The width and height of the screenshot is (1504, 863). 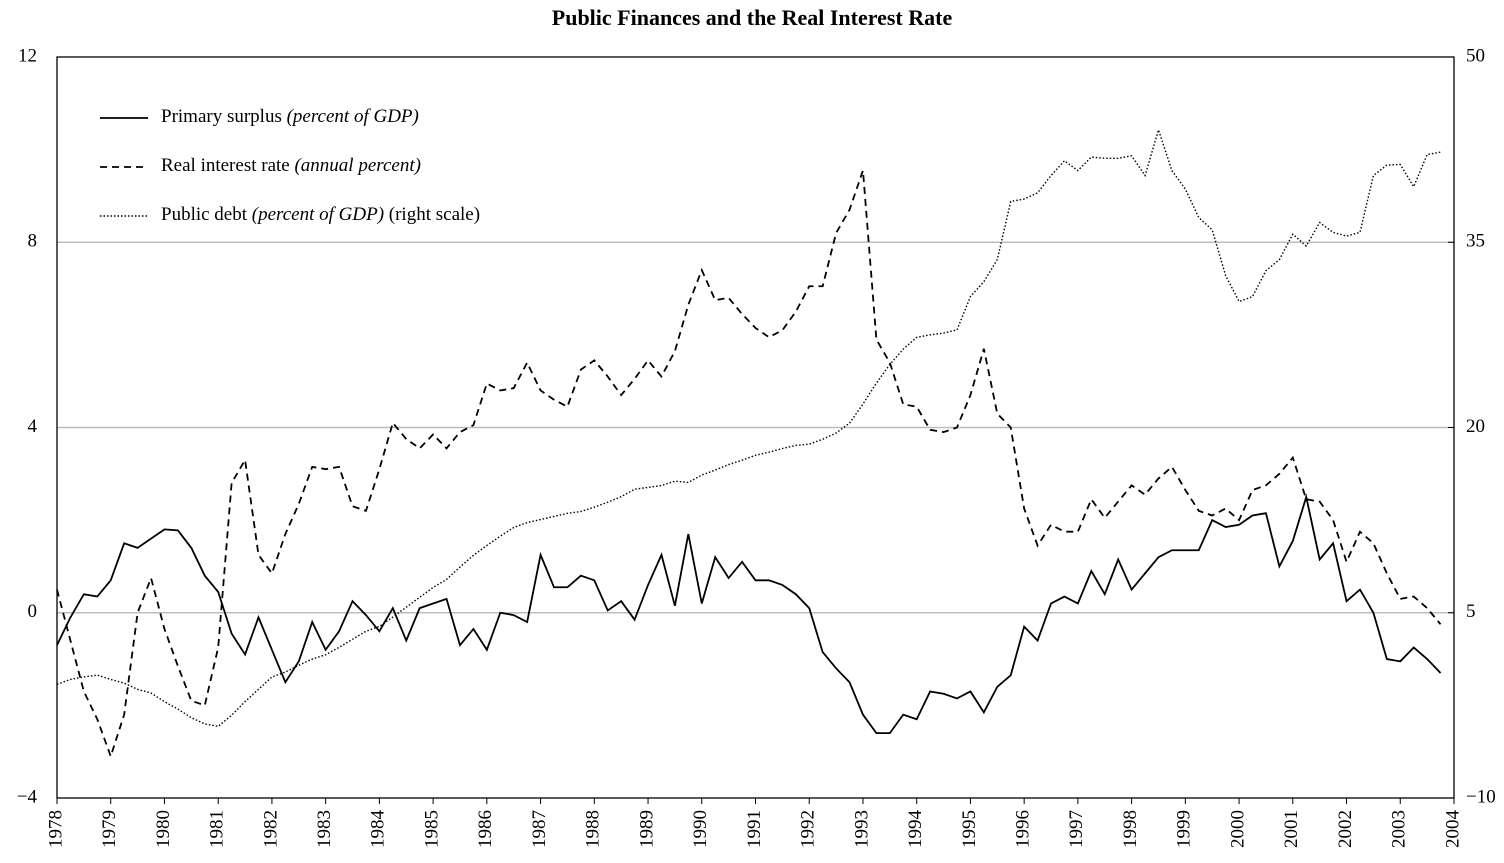 I want to click on x-tick-label: 2000, so click(x=1237, y=829).